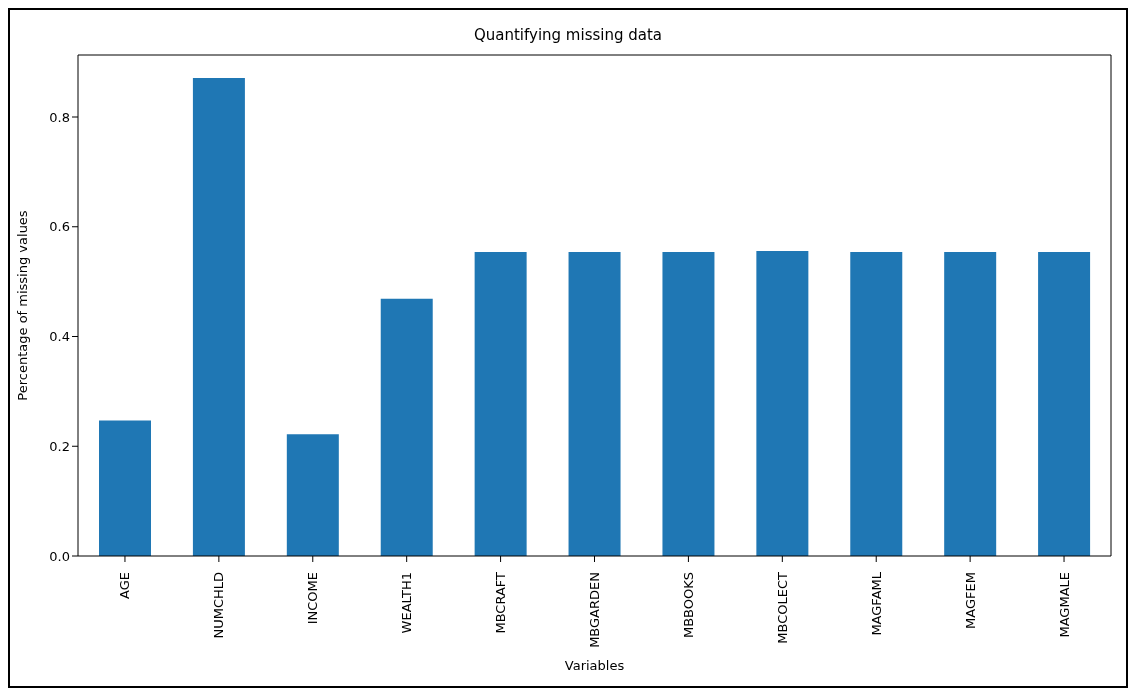 Image resolution: width=1138 pixels, height=694 pixels. I want to click on x-tick-label: NUMCHLD, so click(219, 605).